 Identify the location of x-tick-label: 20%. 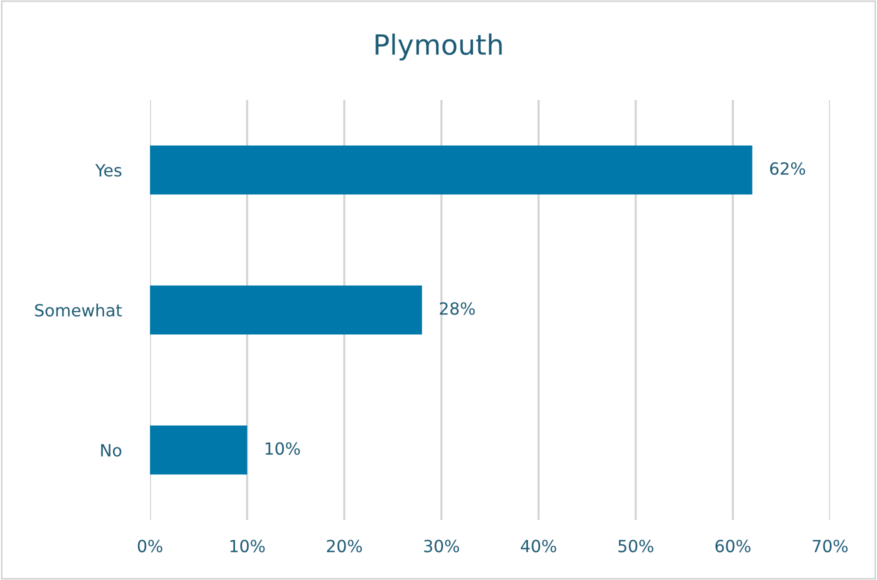
(344, 546).